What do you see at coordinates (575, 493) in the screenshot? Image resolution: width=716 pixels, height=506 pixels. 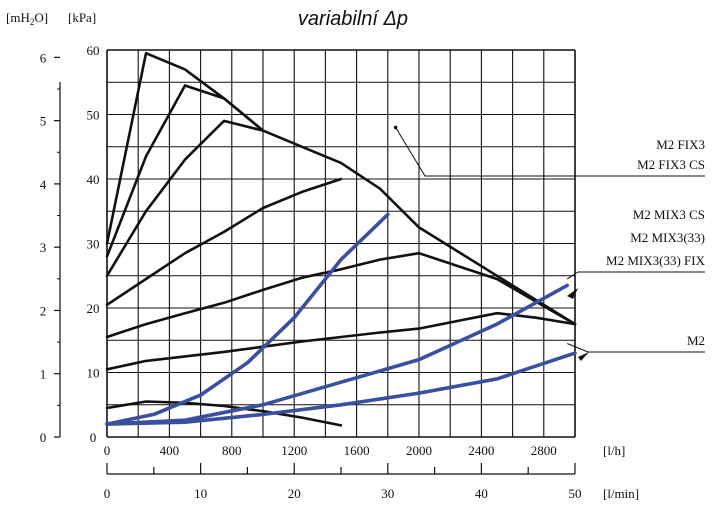 I see `lmin-tick-label: 50` at bounding box center [575, 493].